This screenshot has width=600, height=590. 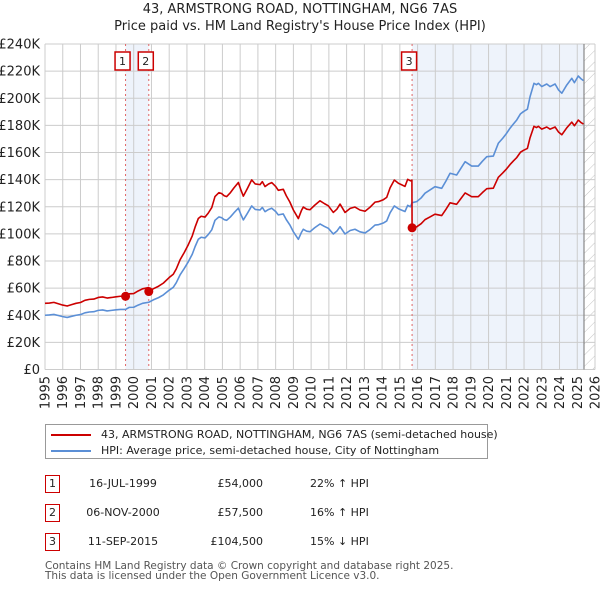 I want to click on x-tick-label: 2010, so click(x=312, y=392).